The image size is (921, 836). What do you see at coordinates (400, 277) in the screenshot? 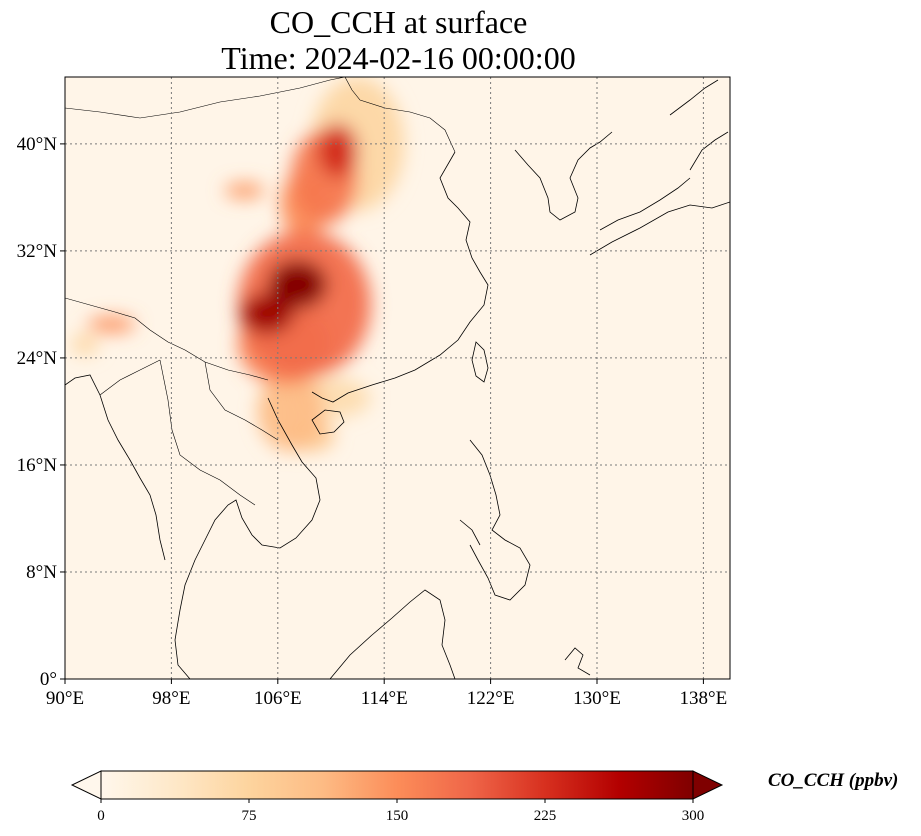
I see `china-coastline` at bounding box center [400, 277].